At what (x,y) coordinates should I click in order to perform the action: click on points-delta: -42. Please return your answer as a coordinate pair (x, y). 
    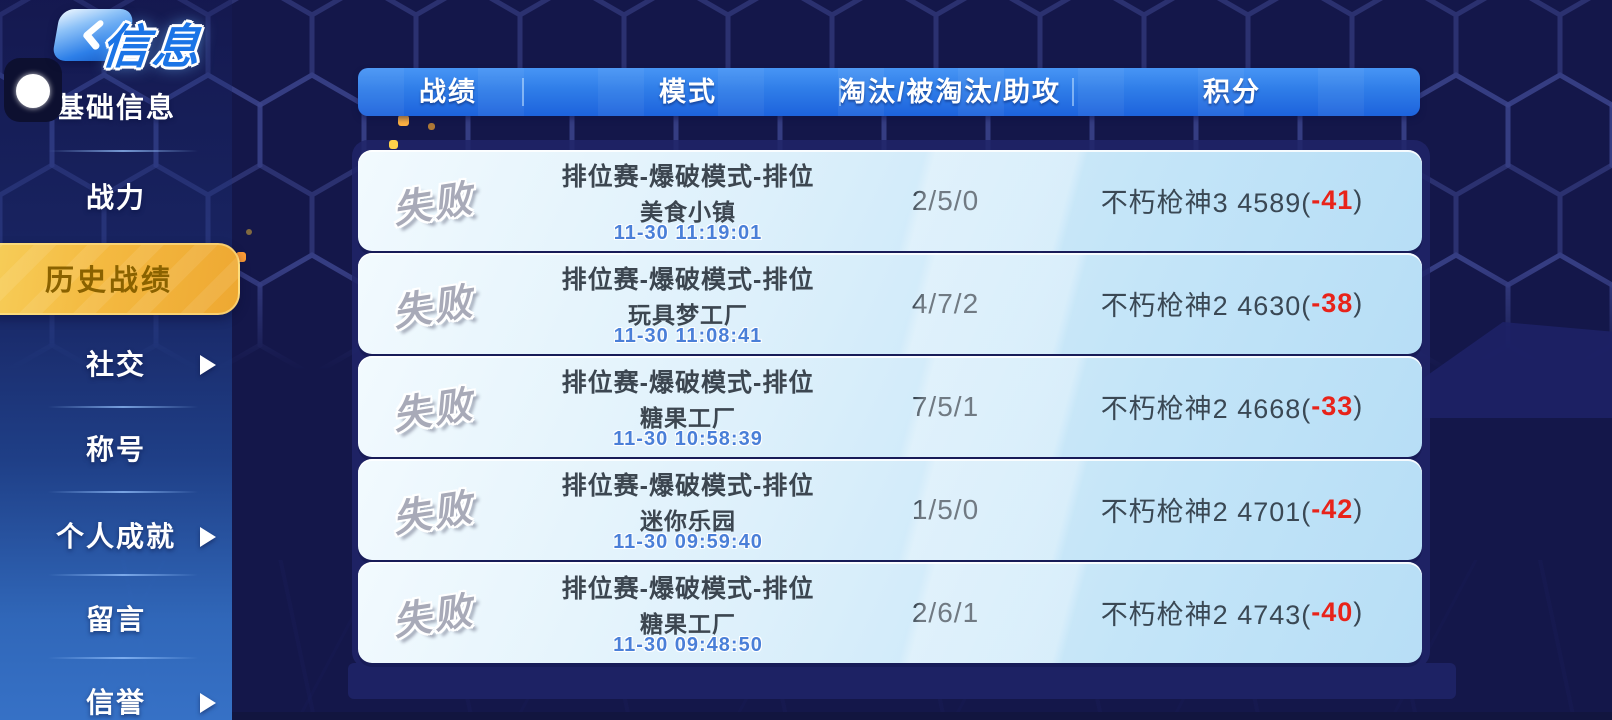
    Looking at the image, I should click on (1332, 509).